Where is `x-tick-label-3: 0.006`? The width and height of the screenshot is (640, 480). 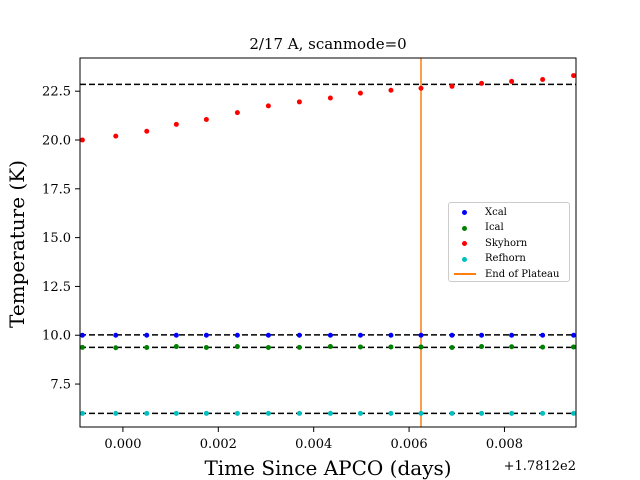
x-tick-label-3: 0.006 is located at coordinates (408, 444).